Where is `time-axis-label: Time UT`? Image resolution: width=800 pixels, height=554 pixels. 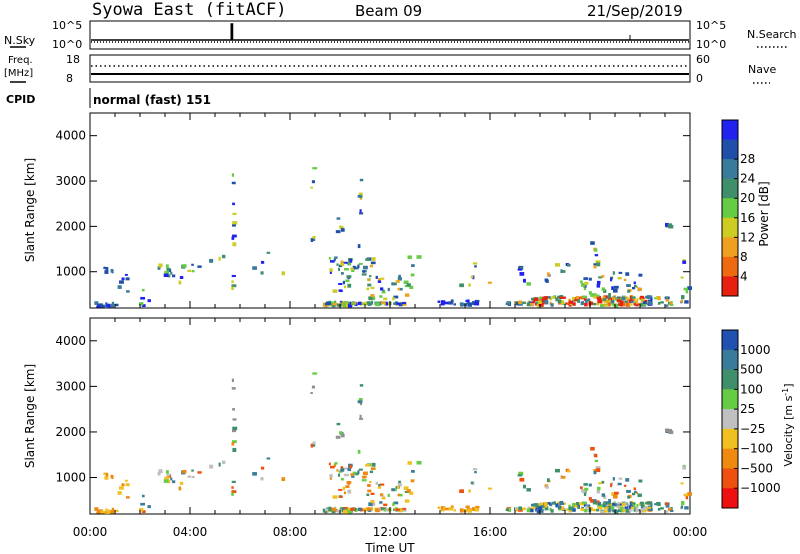
time-axis-label: Time UT is located at coordinates (389, 547).